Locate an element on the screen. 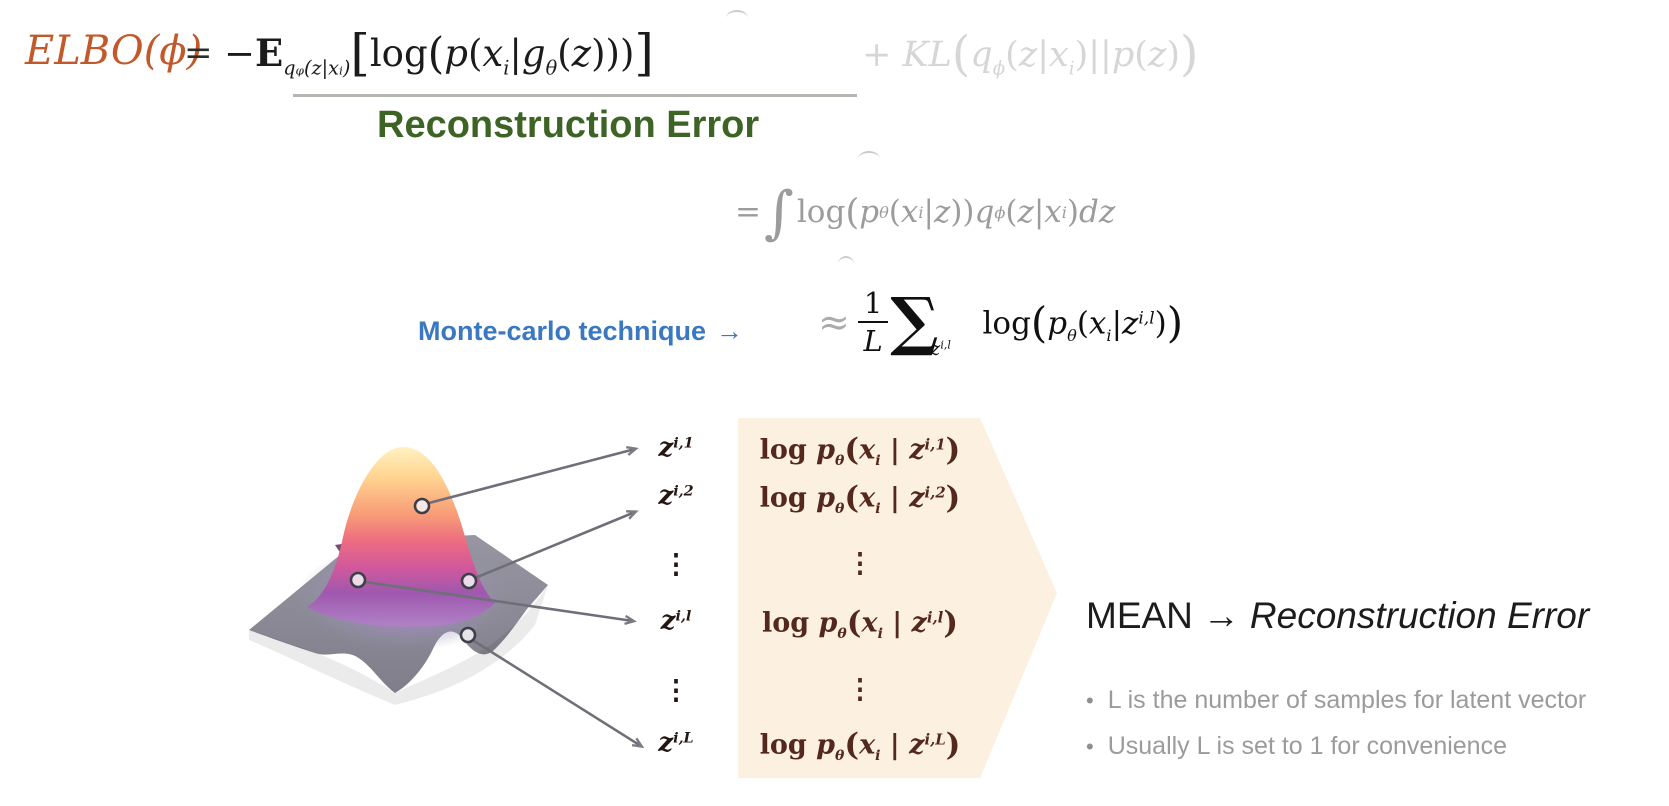  equals-sign: = is located at coordinates (198, 53).